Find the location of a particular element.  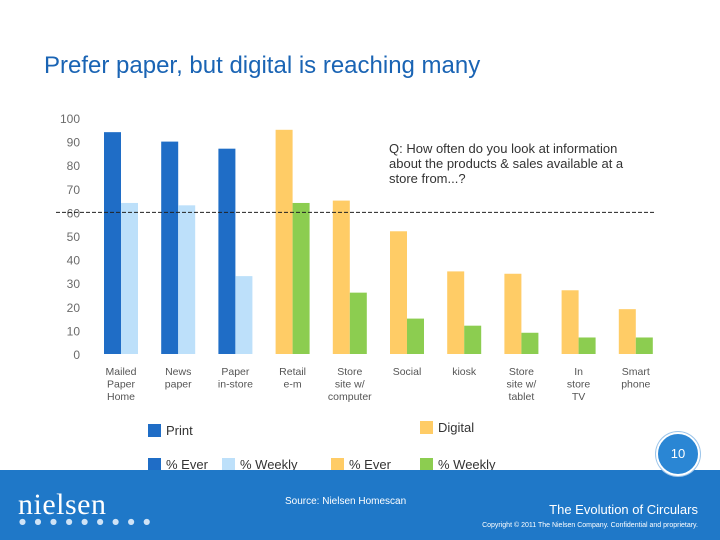

y-tick-label: 0 is located at coordinates (76, 355).